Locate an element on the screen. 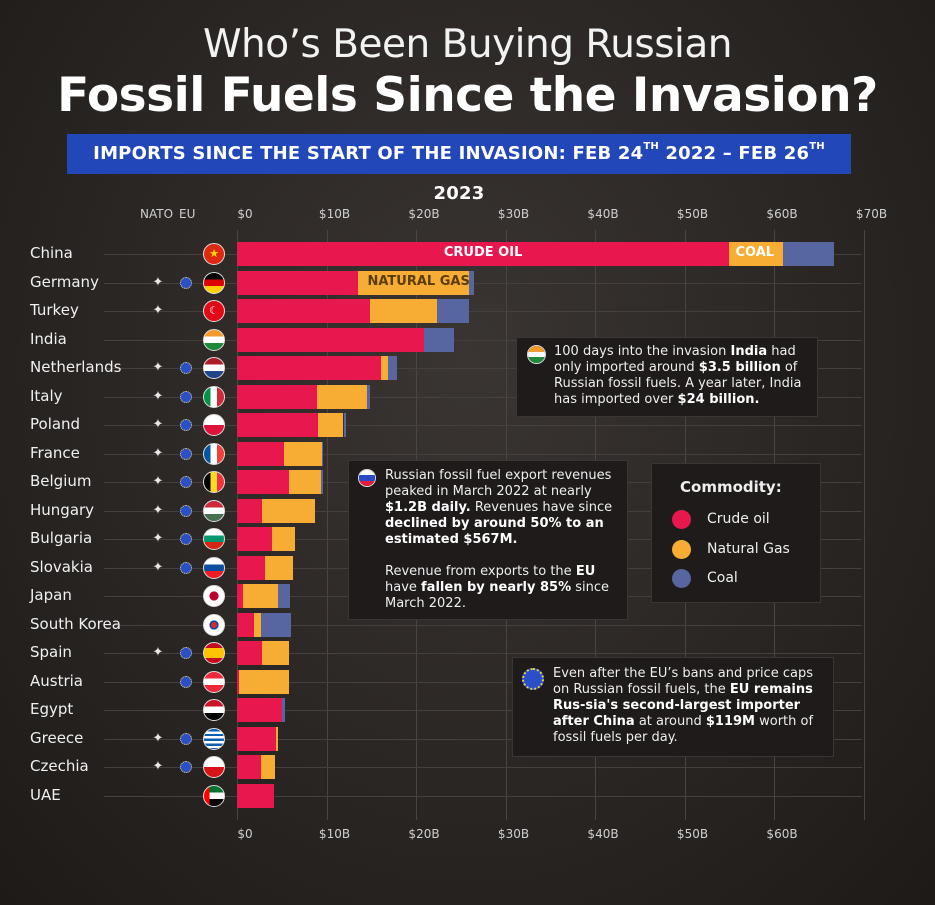  country-label-bulgaria: Bulgaria is located at coordinates (61, 538).